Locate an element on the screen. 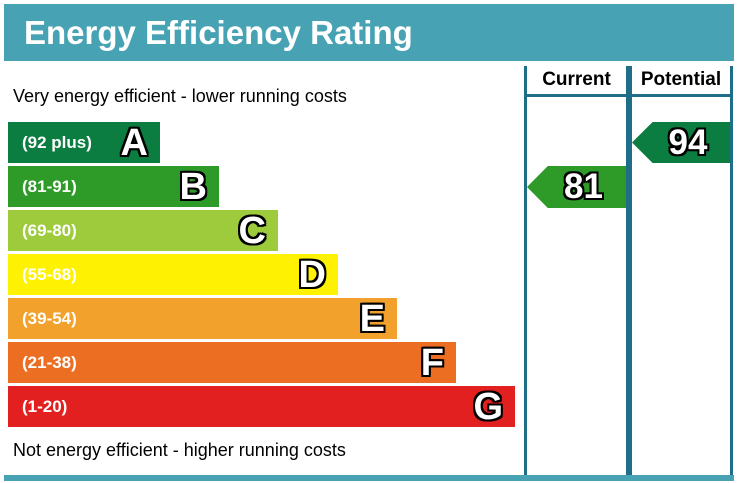 Image resolution: width=738 pixels, height=483 pixels. band-row-g: (1-20) G is located at coordinates (261, 406).